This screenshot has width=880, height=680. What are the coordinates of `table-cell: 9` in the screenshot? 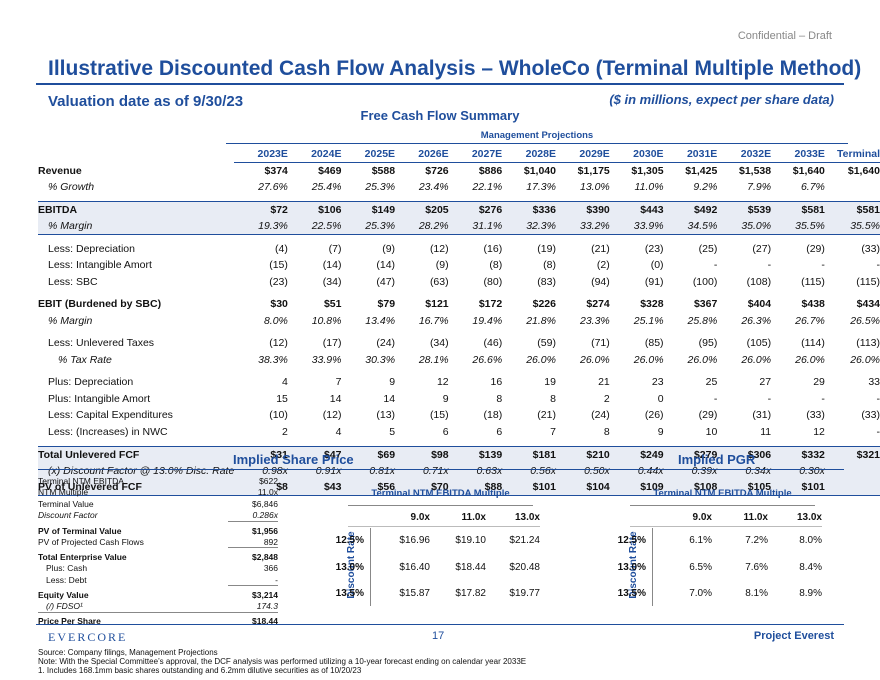 It's located at (660, 431).